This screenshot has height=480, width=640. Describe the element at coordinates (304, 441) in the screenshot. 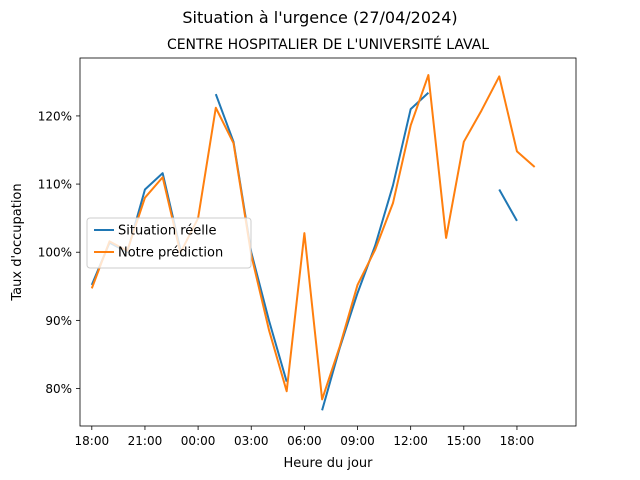

I see `x-tick-label: 06:00` at that location.